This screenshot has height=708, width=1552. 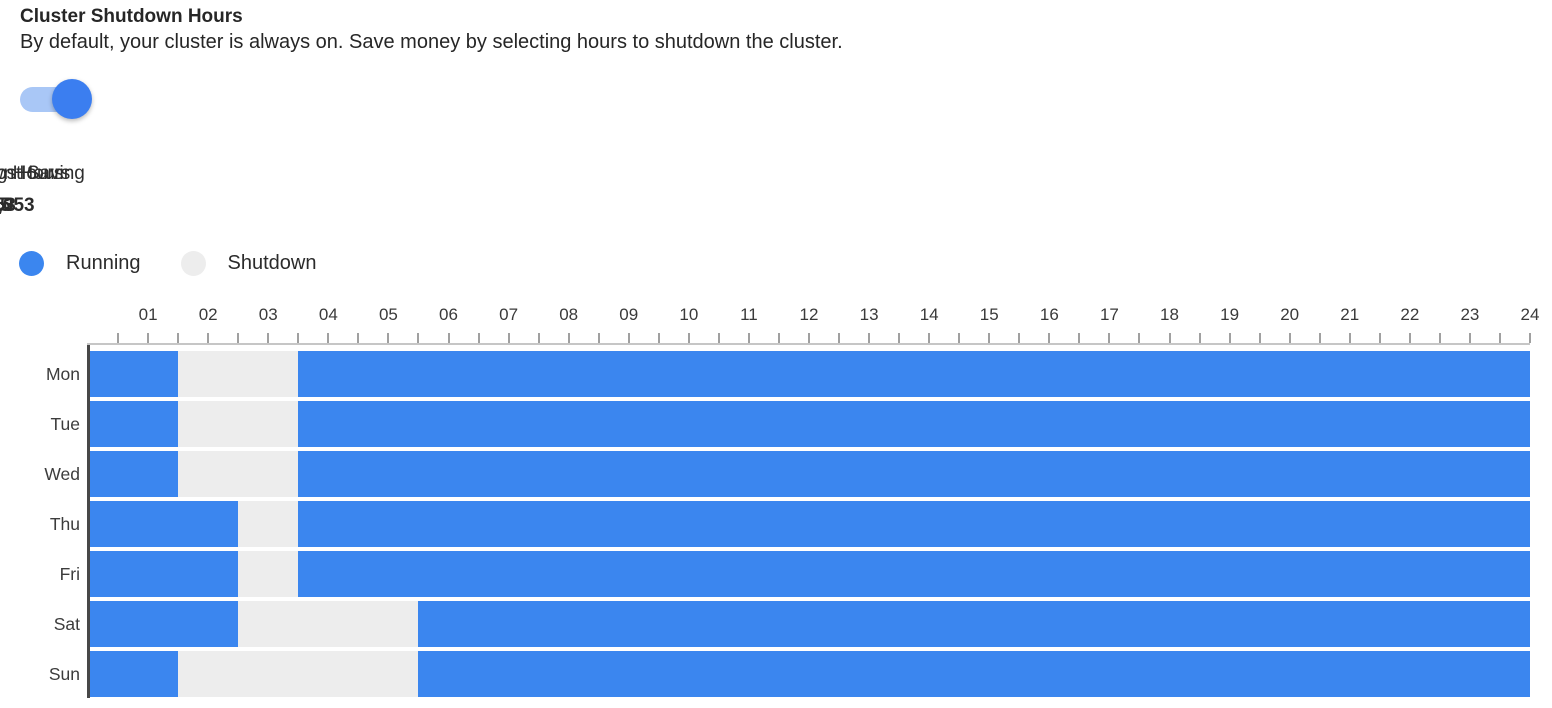 What do you see at coordinates (1109, 314) in the screenshot?
I see `hour-label: 17` at bounding box center [1109, 314].